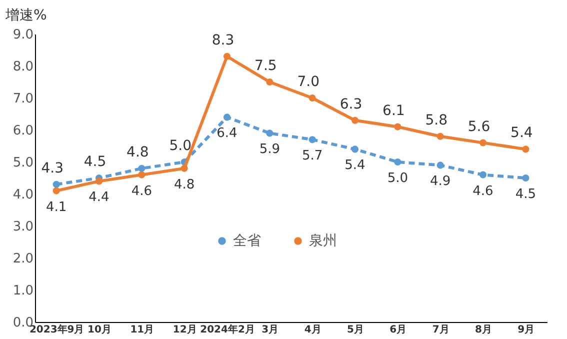  What do you see at coordinates (52, 168) in the screenshot?
I see `data-label: 4.3` at bounding box center [52, 168].